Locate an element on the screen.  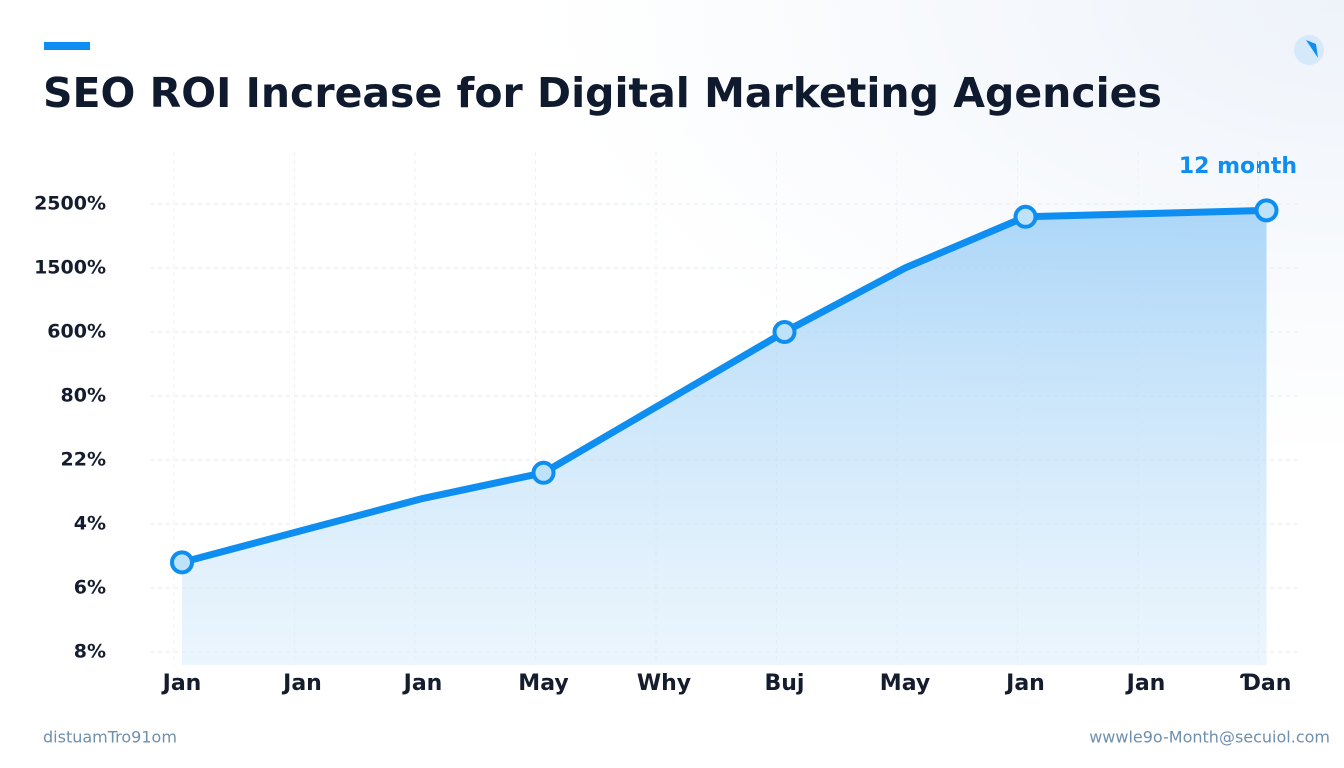
logo-glyph is located at coordinates (1312, 49).